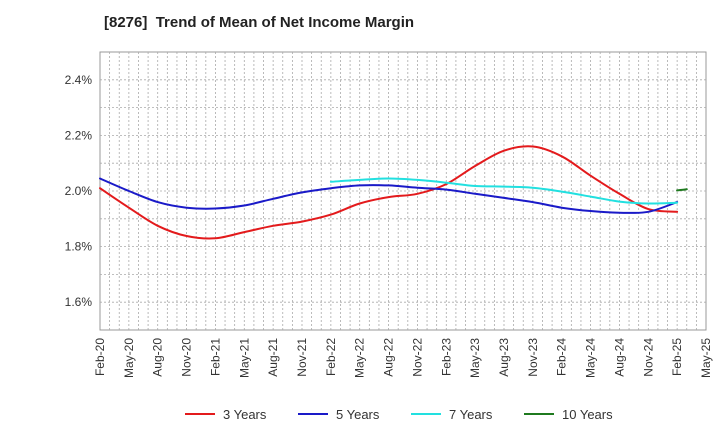 This screenshot has width=720, height=440. I want to click on x-tick-label: May-23, so click(475, 358).